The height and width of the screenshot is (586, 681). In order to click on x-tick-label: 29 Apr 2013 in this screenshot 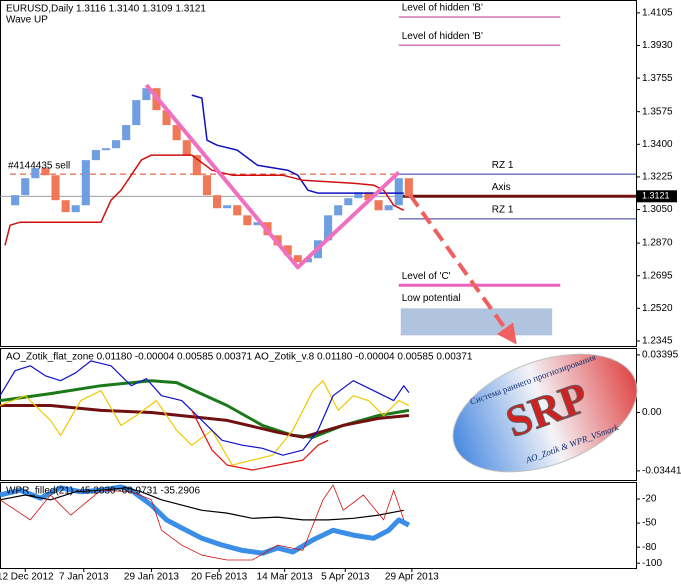, I will do `click(412, 577)`.